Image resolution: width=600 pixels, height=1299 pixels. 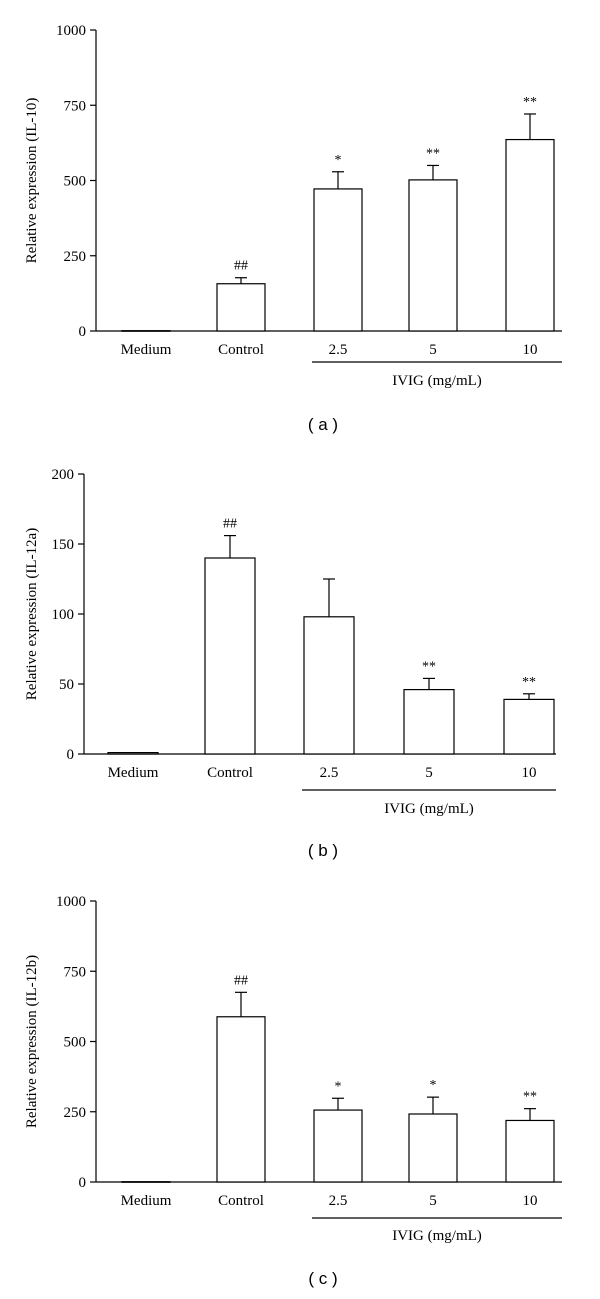 I want to click on y-axis-label: Relative expression (IL-12a), so click(x=32, y=614).